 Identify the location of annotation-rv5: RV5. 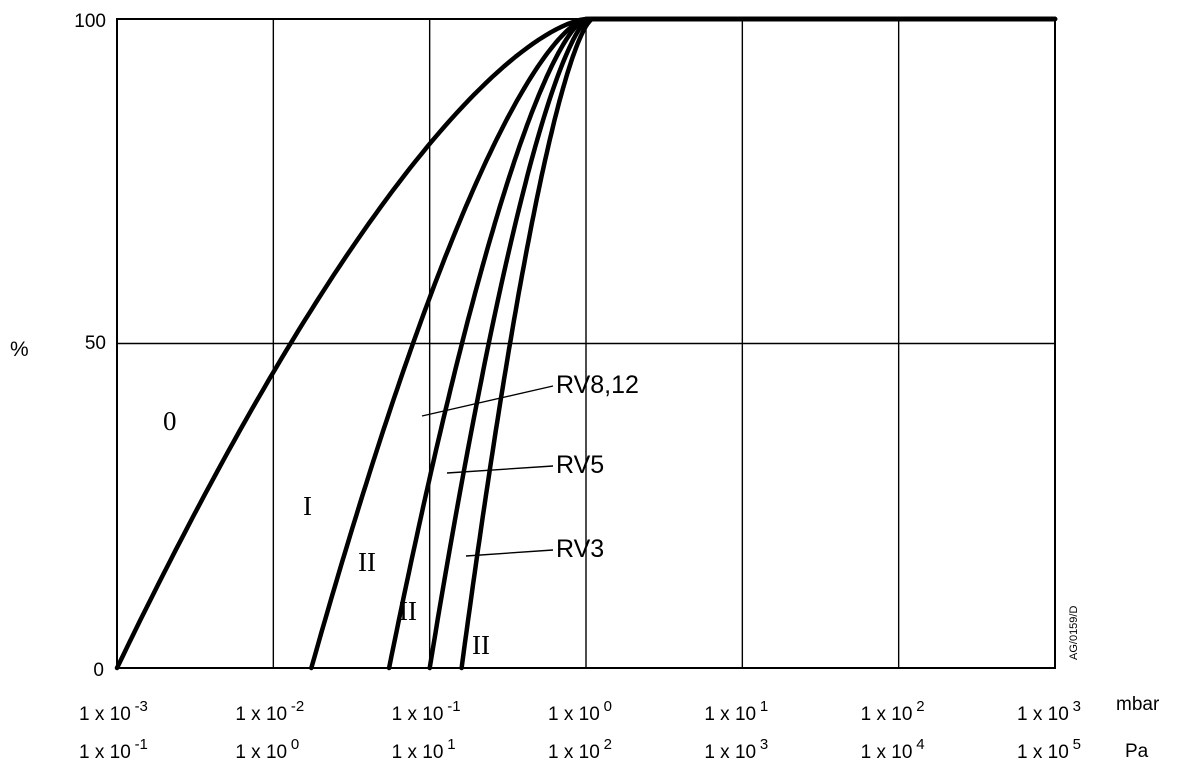
(580, 465).